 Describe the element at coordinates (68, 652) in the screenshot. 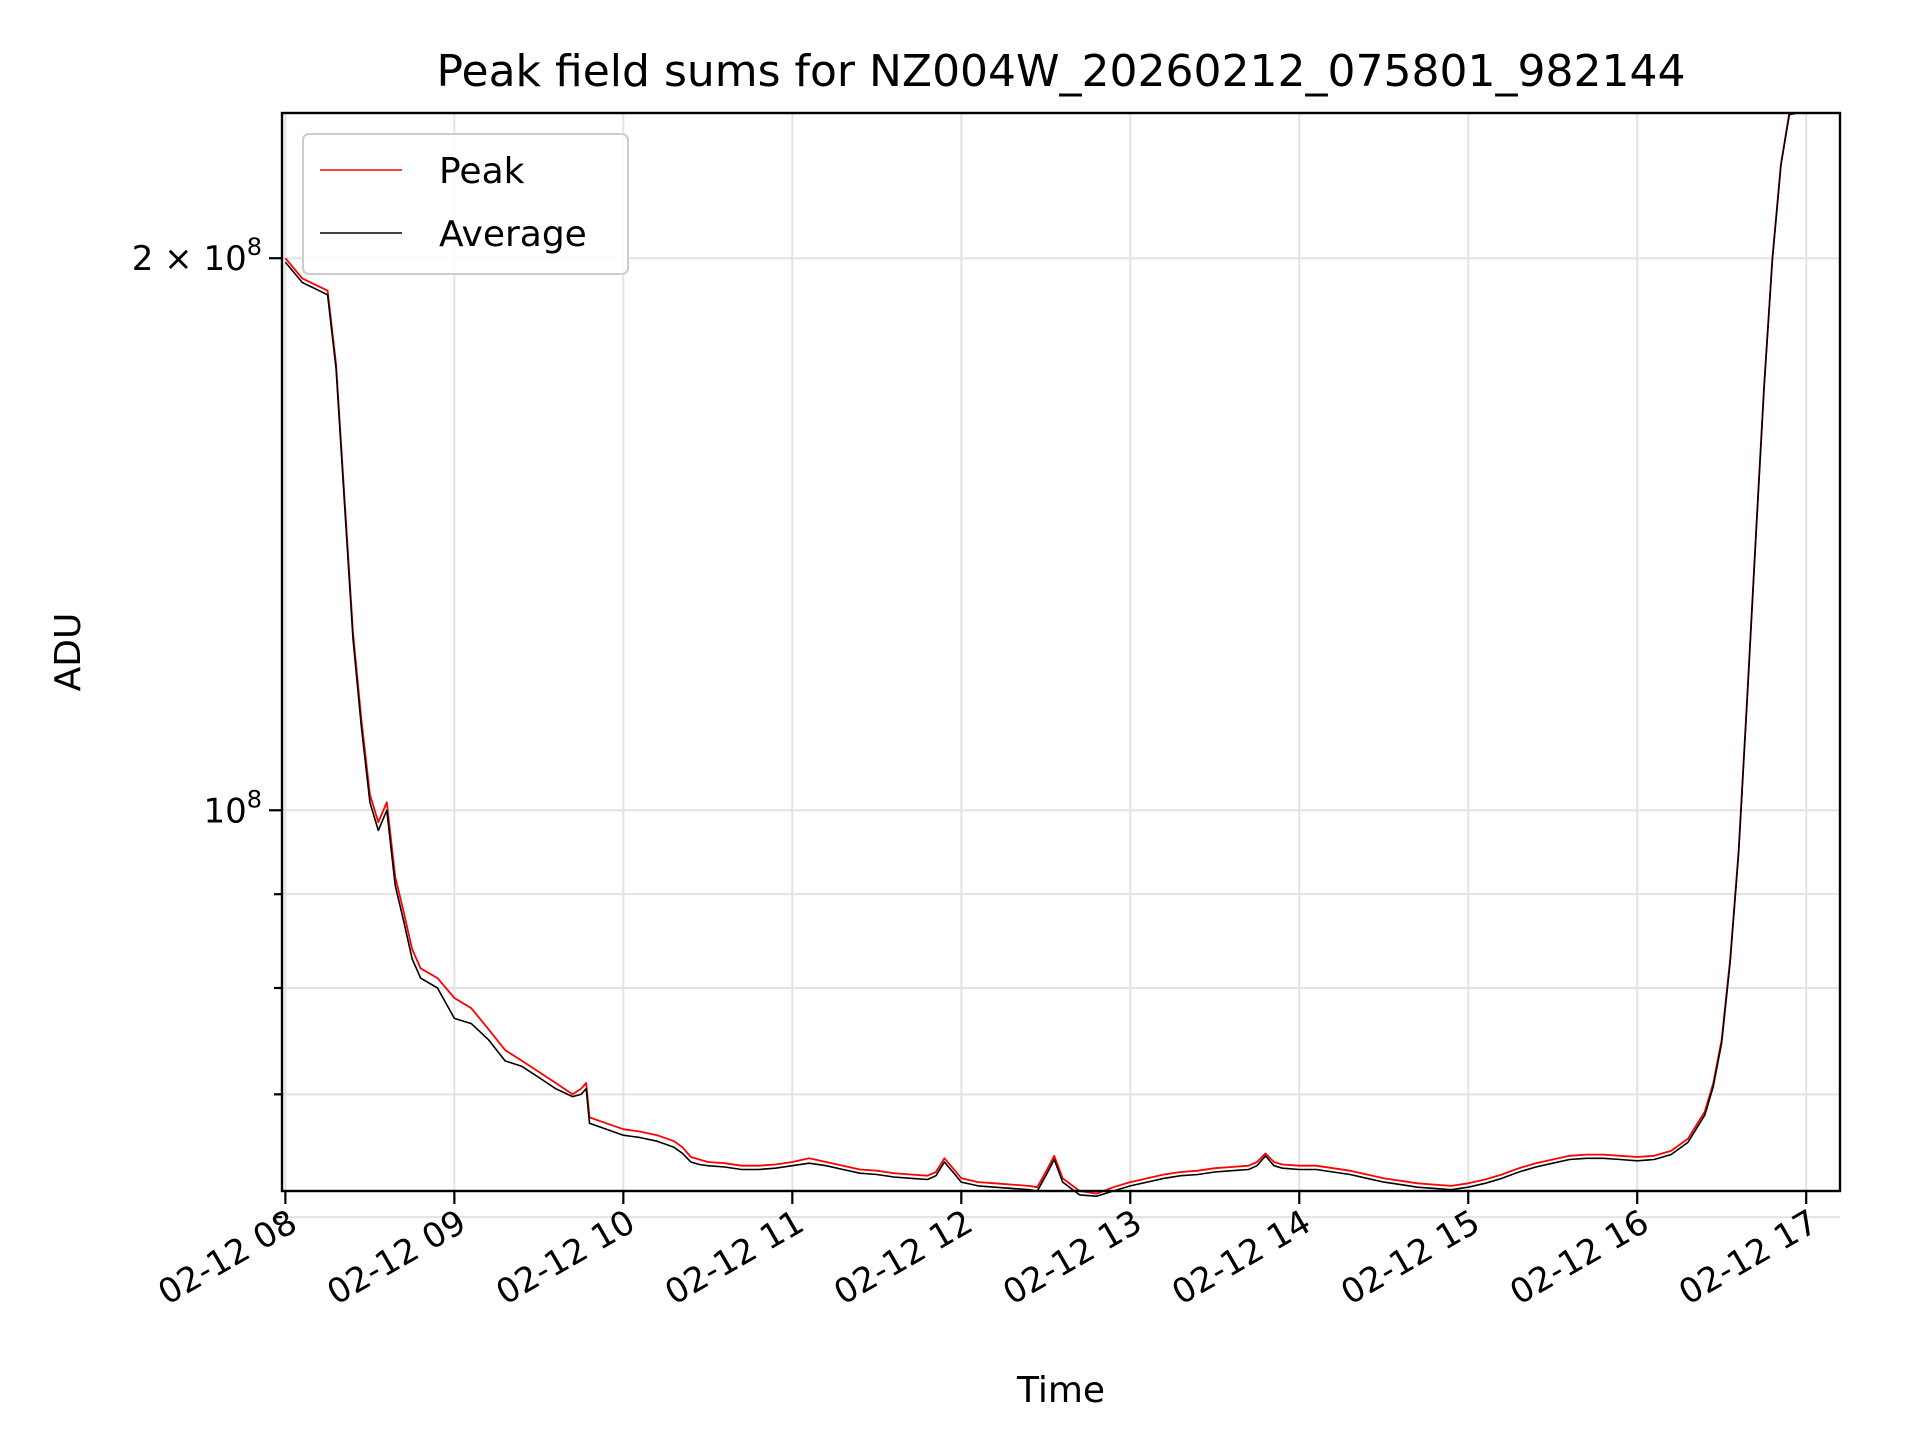

I see `y-axis-label: ADU` at that location.